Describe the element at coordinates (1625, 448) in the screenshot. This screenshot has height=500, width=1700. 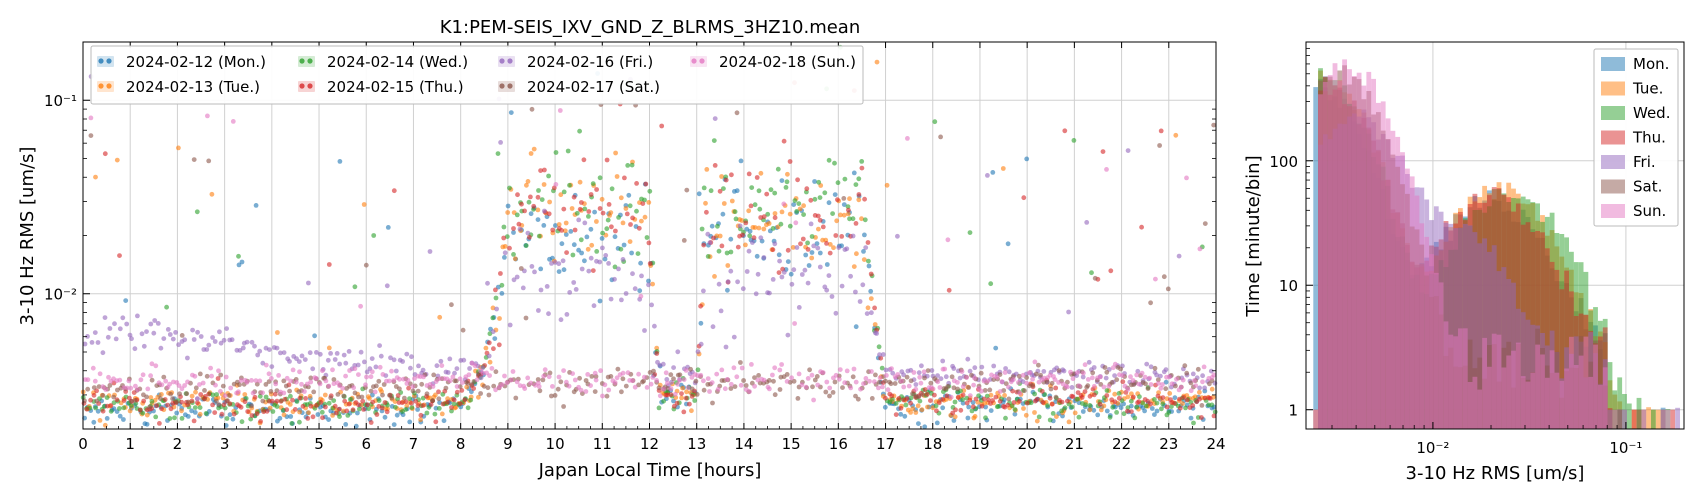
I see `histogram-x-tick-label: 10⁻¹` at that location.